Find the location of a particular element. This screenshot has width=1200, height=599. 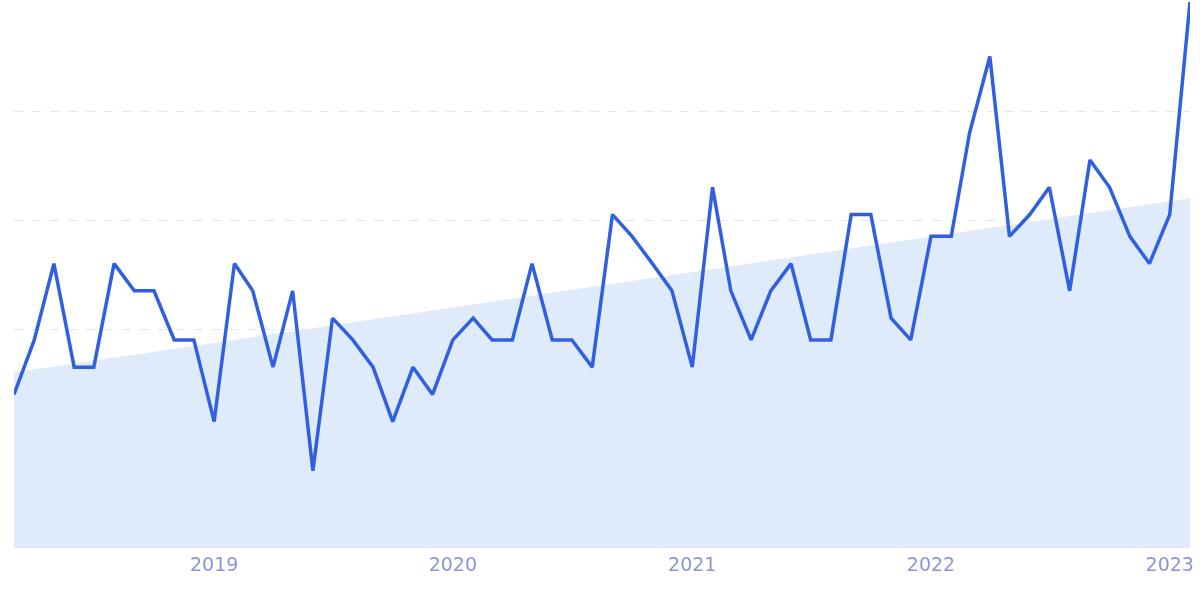

x-tick-label: 2022 is located at coordinates (931, 563).